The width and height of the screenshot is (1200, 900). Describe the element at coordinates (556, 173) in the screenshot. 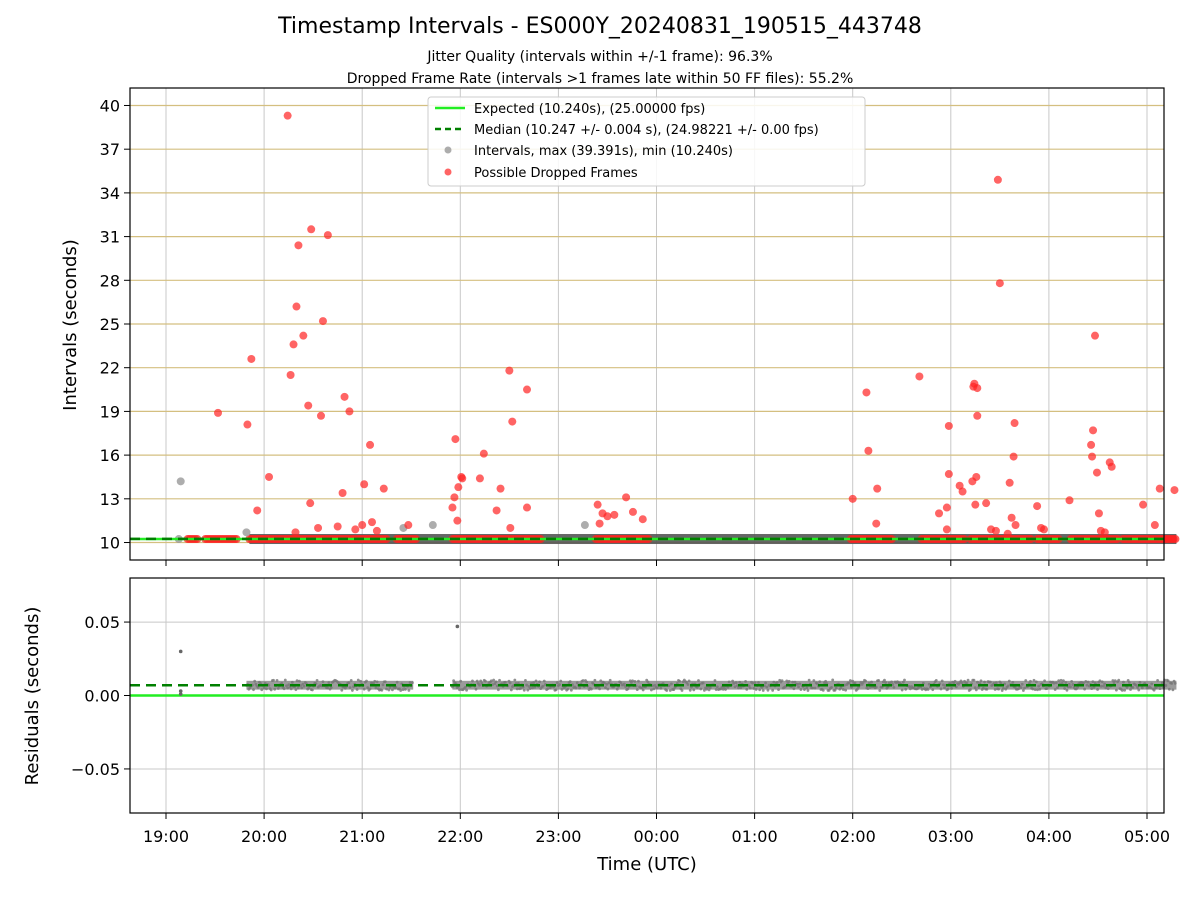

I see `legend-entry: Possible Dropped Frames` at that location.